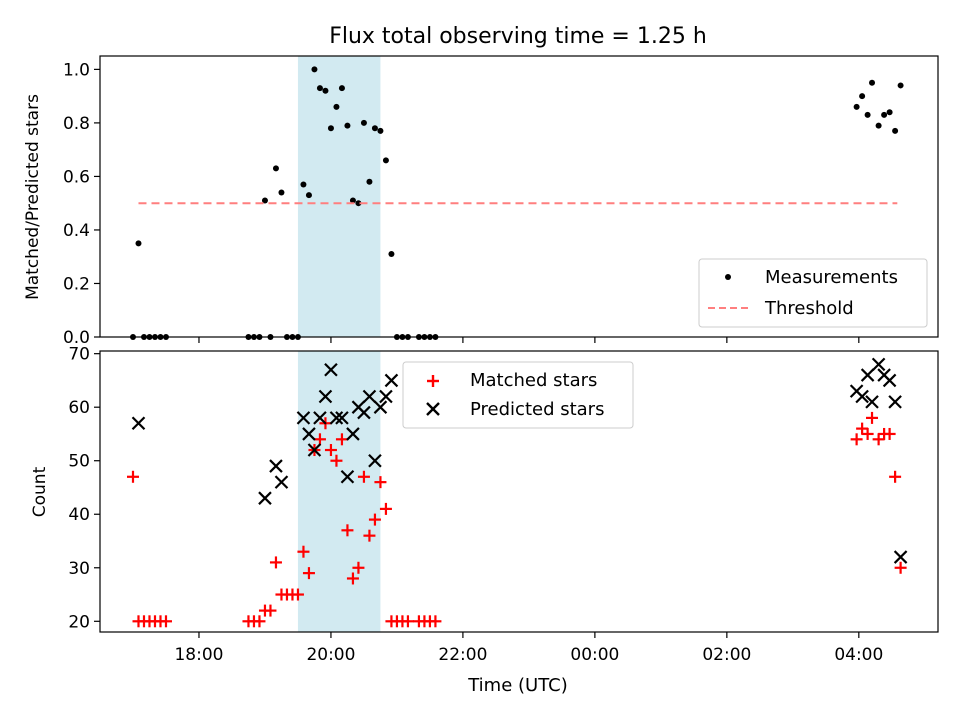 The height and width of the screenshot is (720, 960). Describe the element at coordinates (76, 70) in the screenshot. I see `top-y-tick-label: 1.0` at that location.